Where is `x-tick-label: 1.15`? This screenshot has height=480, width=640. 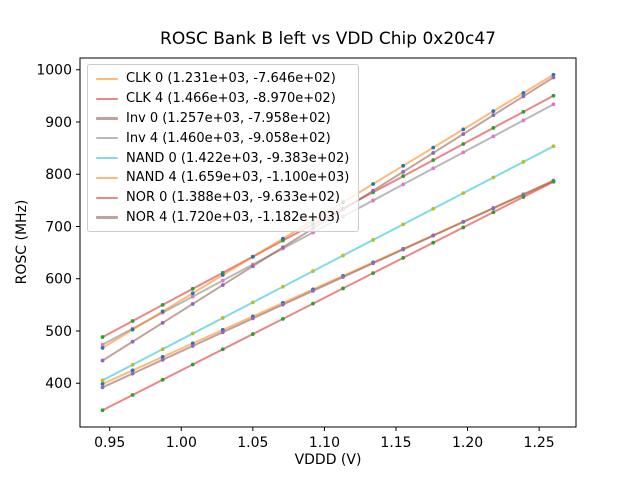 x-tick-label: 1.15 is located at coordinates (395, 443).